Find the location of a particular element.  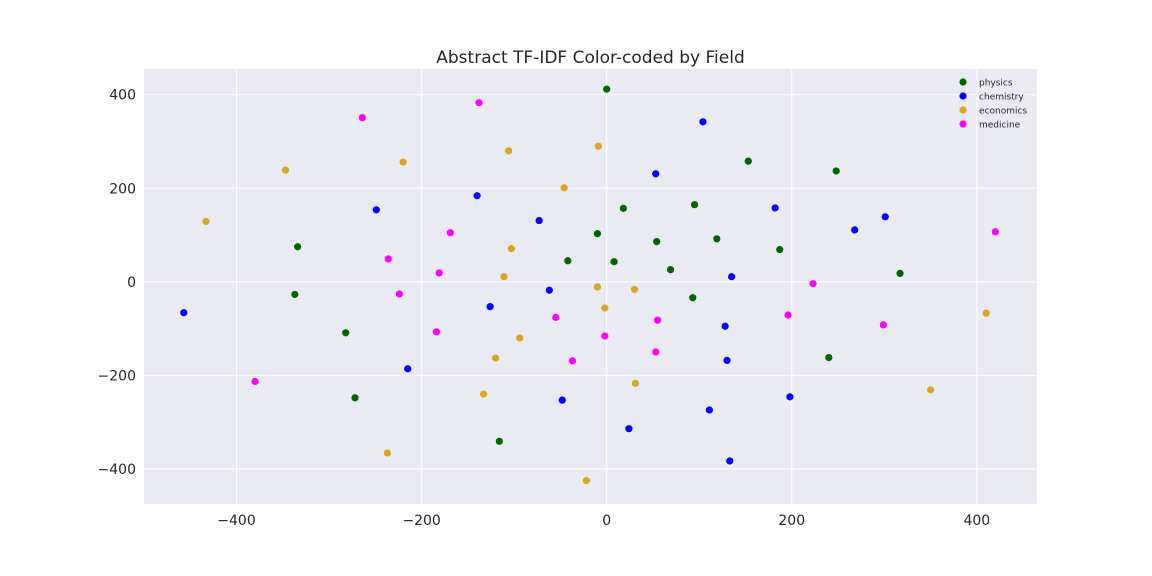

y-tick-label: 200 is located at coordinates (122, 189).